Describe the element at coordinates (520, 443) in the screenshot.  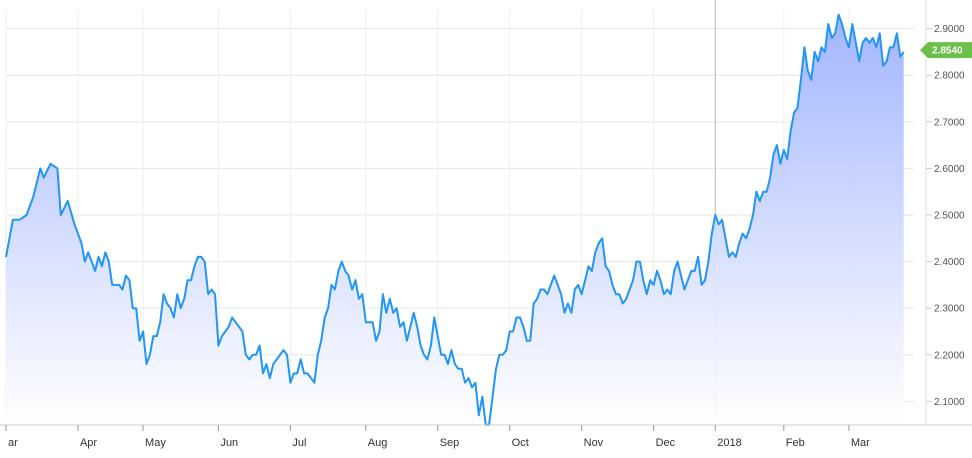
I see `x-tick-label: Oct` at that location.